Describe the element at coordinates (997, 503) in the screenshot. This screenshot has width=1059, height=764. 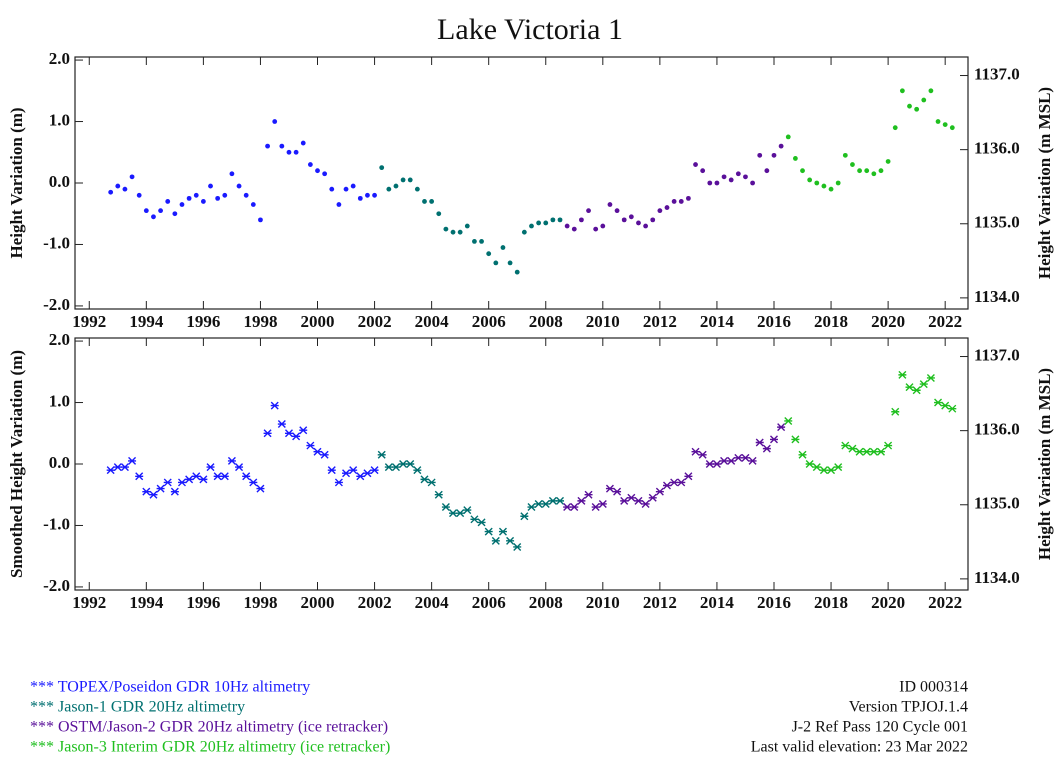
I see `y2-tick-label: 1135.0` at that location.